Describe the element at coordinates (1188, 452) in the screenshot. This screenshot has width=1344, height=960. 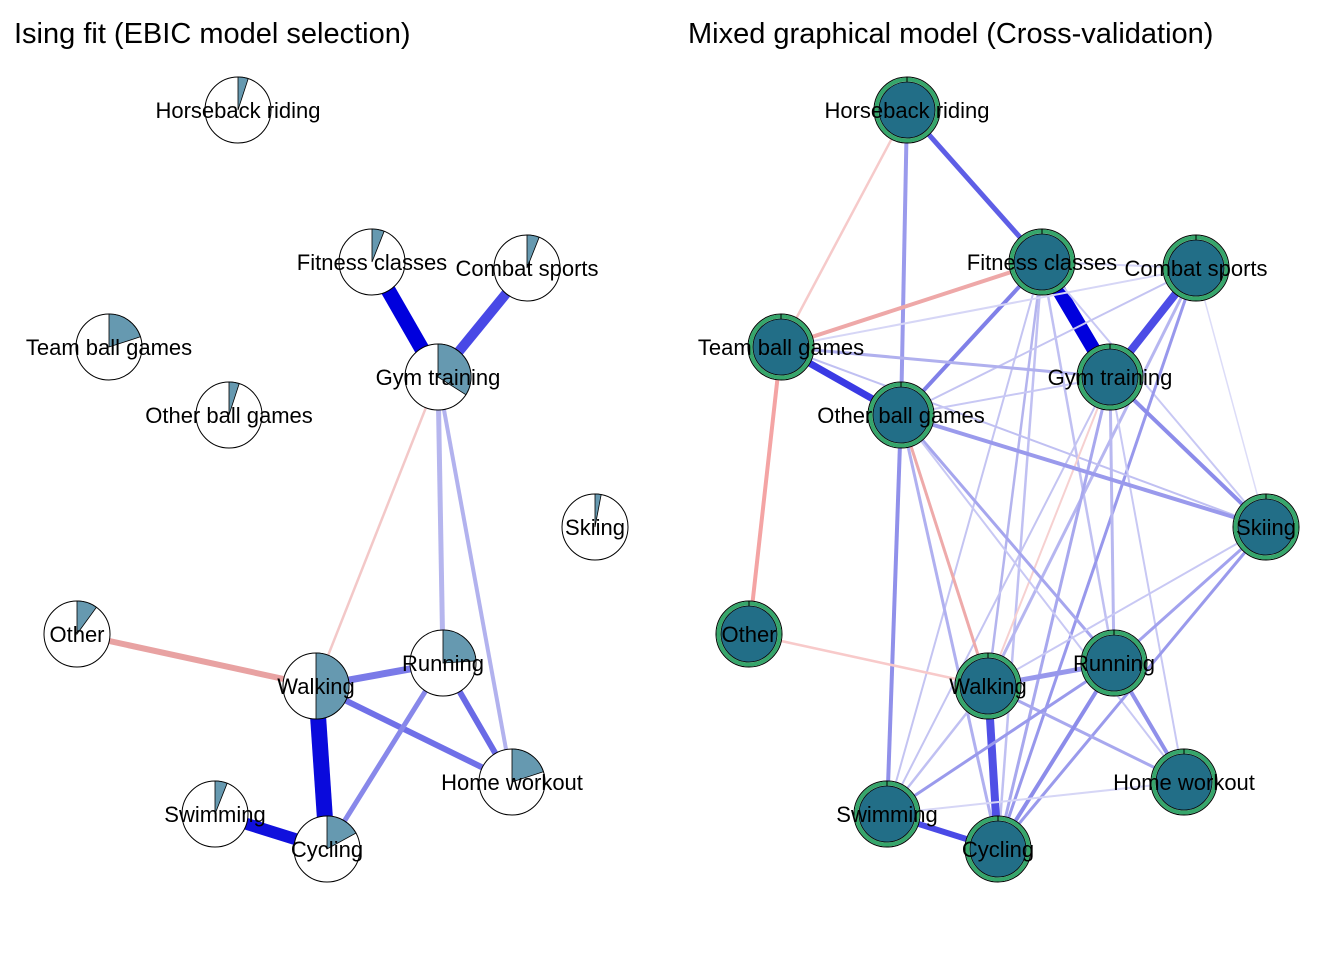
I see `edge-gym-skiing` at that location.